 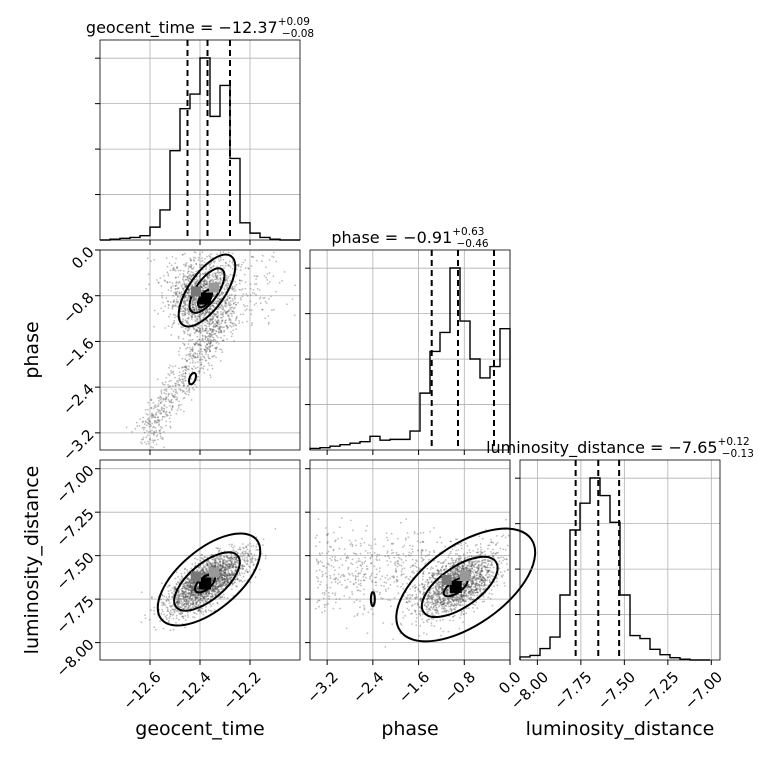 I want to click on x-tick-label: −12.6, so click(x=142, y=690).